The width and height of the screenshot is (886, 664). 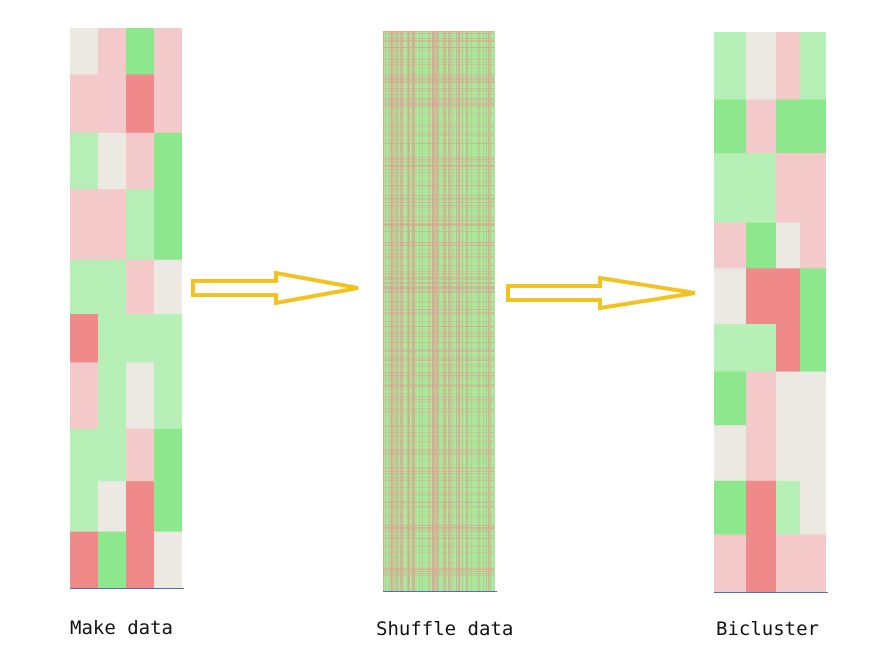 What do you see at coordinates (121, 628) in the screenshot?
I see `make-data-caption: Make data` at bounding box center [121, 628].